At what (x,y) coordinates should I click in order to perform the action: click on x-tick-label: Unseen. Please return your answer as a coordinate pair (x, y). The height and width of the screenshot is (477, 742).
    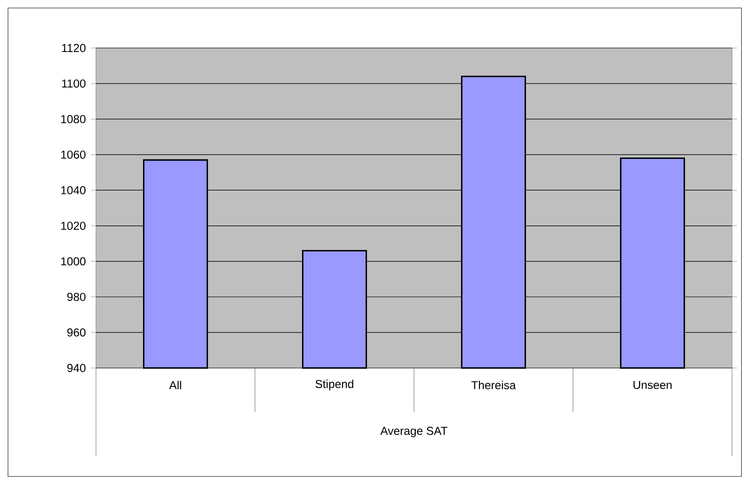
    Looking at the image, I should click on (653, 385).